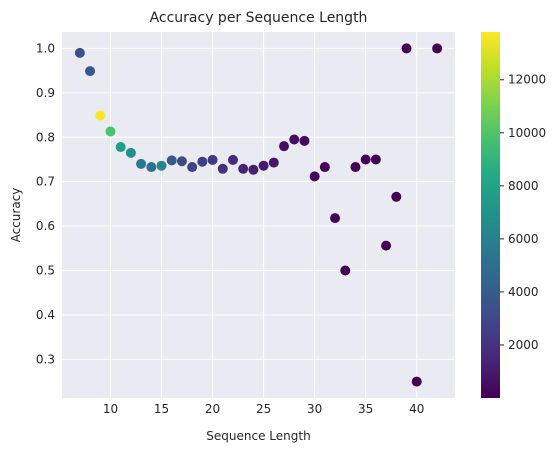 The height and width of the screenshot is (453, 557). I want to click on x-tick-label: 20, so click(212, 409).